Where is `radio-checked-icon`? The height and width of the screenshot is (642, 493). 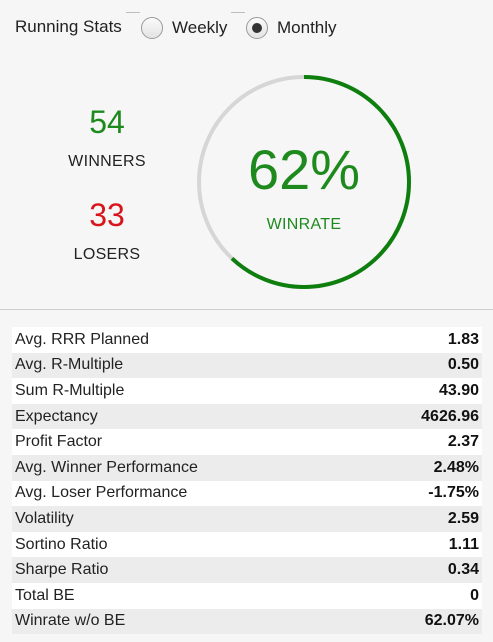
radio-checked-icon is located at coordinates (257, 28).